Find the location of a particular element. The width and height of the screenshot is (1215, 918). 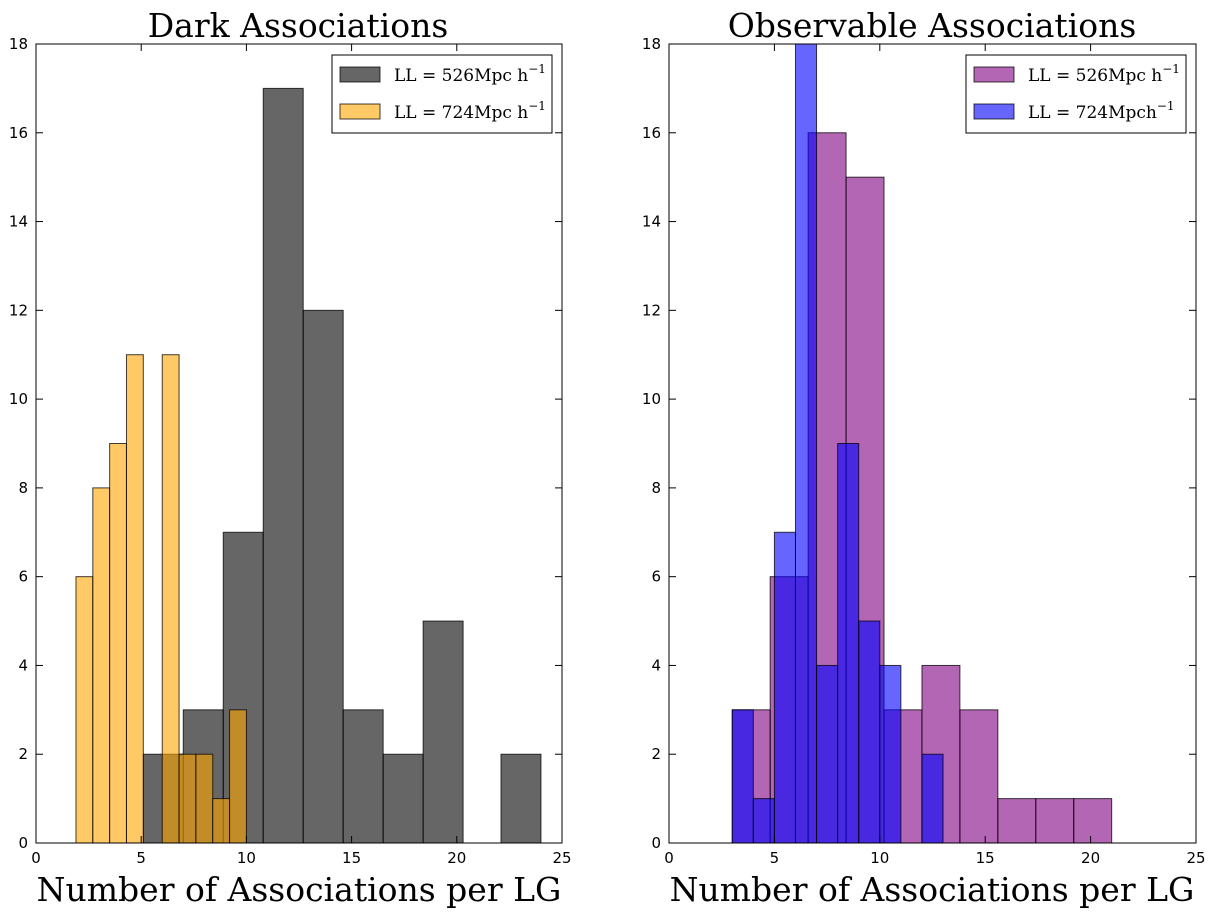

legend-label: LL = 724Mpc h−1 is located at coordinates (470, 111).